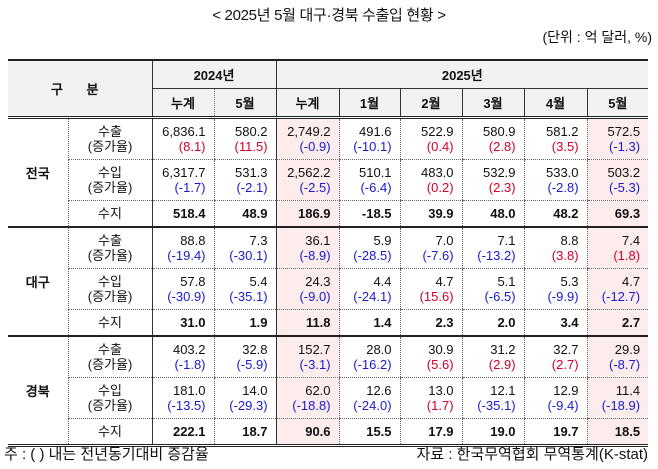 Image resolution: width=658 pixels, height=469 pixels. Describe the element at coordinates (251, 172) in the screenshot. I see `import-value: 531.3` at that location.